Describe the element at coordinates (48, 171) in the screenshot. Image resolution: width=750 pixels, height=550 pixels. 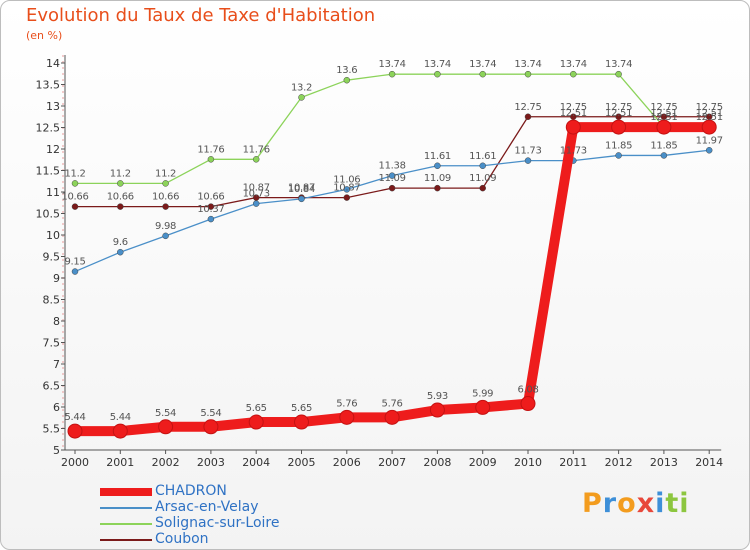
I see `y-tick-label: 11.5` at that location.